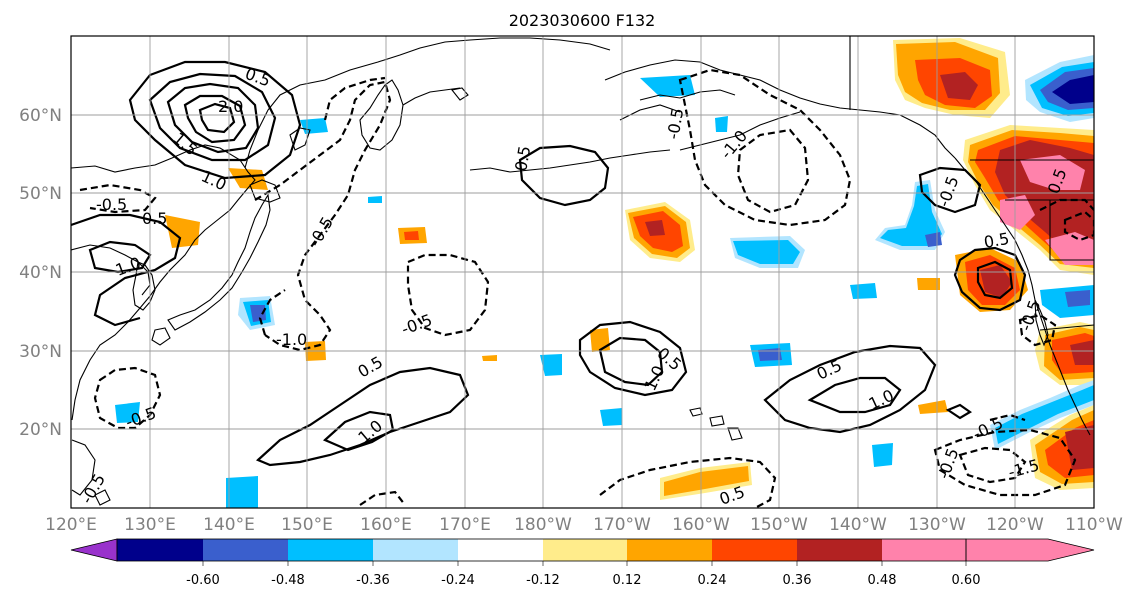  I want to click on latitude-labels: 60°N 50°N 40°N 30°N 20°N, so click(40, 273).